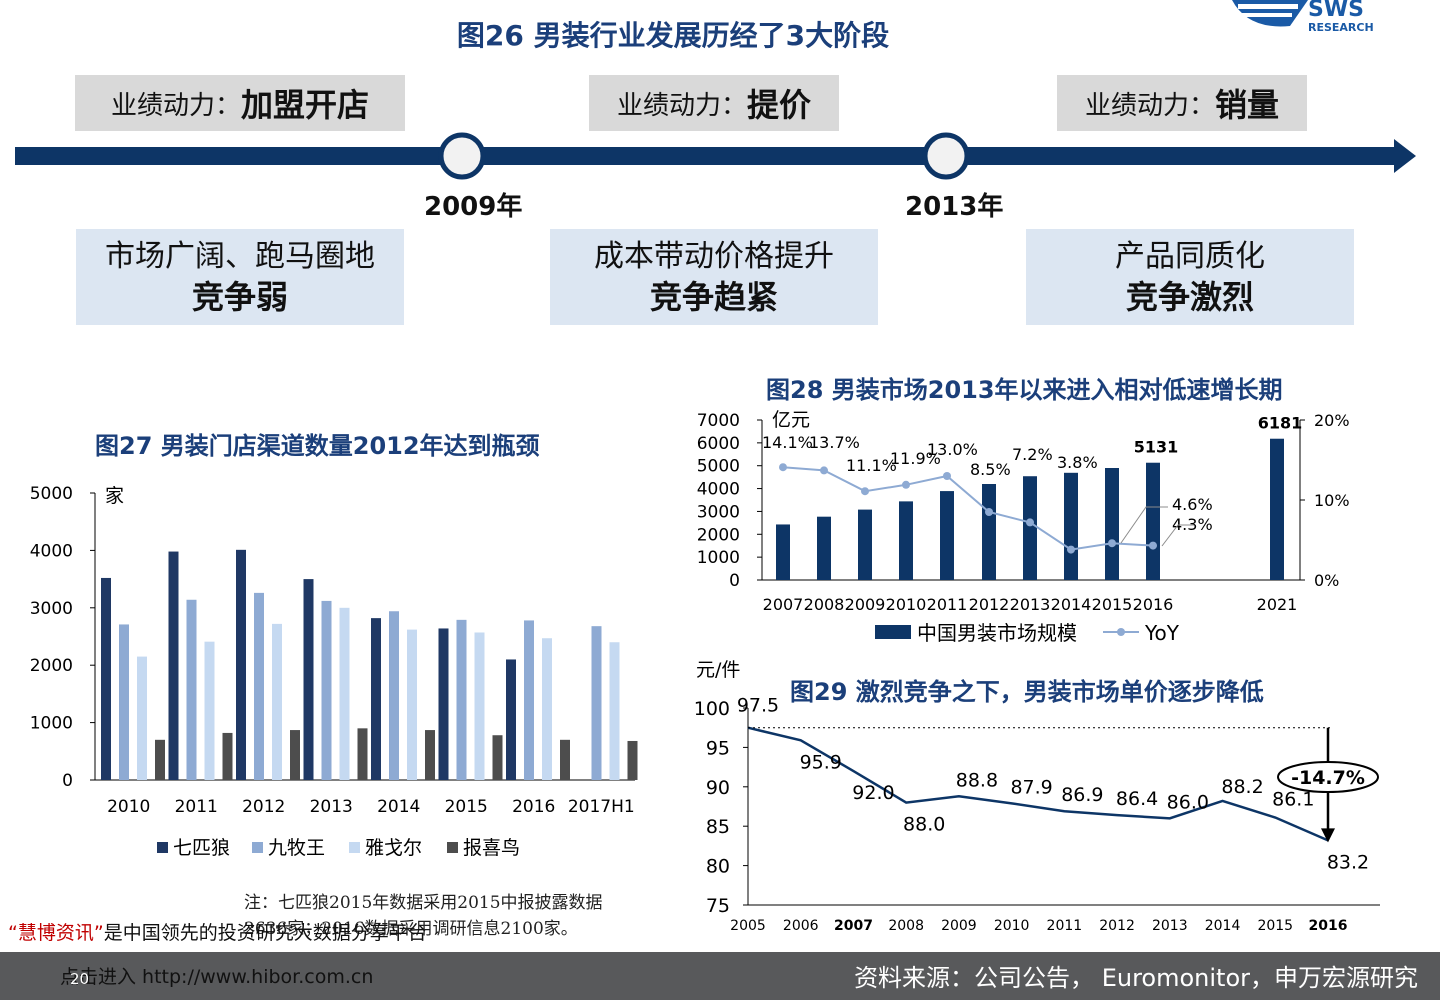  What do you see at coordinates (1170, 926) in the screenshot?
I see `fig29-x-tick-label: 2013` at bounding box center [1170, 926].